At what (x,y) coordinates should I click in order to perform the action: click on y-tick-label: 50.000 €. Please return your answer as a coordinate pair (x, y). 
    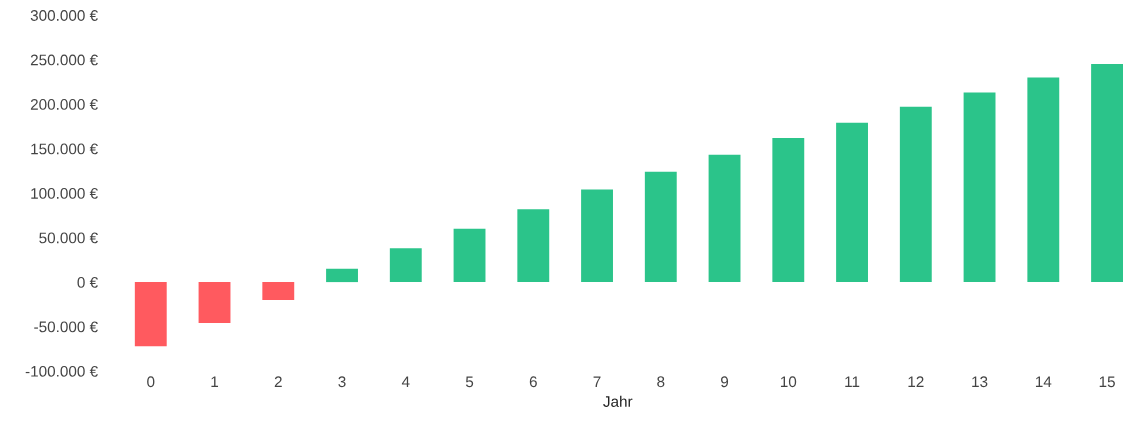
    Looking at the image, I should click on (68, 238).